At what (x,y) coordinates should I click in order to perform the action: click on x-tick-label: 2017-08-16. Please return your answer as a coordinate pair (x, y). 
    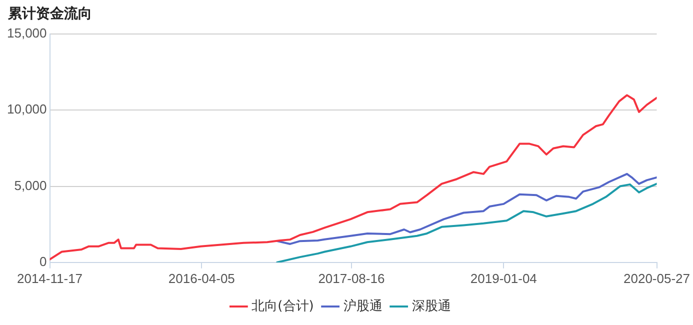
    Looking at the image, I should click on (351, 278).